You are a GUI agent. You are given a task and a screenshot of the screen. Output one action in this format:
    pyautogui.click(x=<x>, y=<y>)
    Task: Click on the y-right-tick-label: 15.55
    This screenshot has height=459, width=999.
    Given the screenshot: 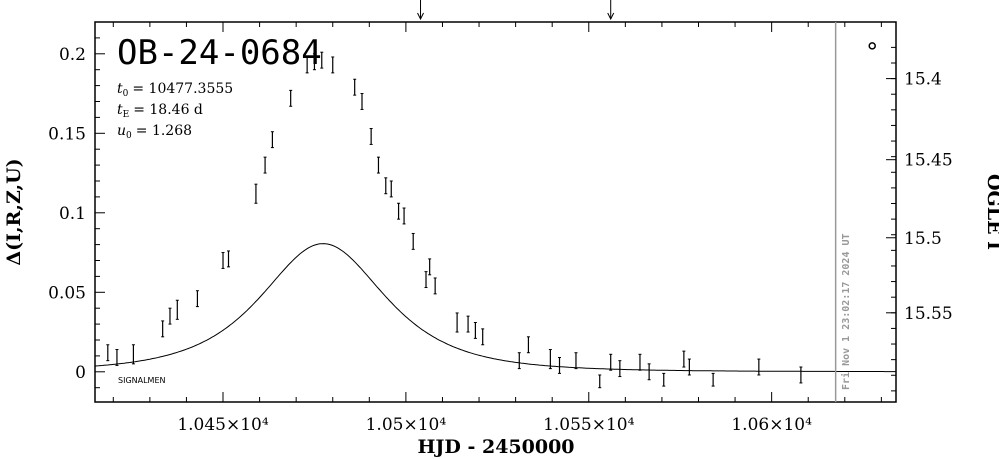 What is the action you would take?
    pyautogui.click(x=928, y=314)
    